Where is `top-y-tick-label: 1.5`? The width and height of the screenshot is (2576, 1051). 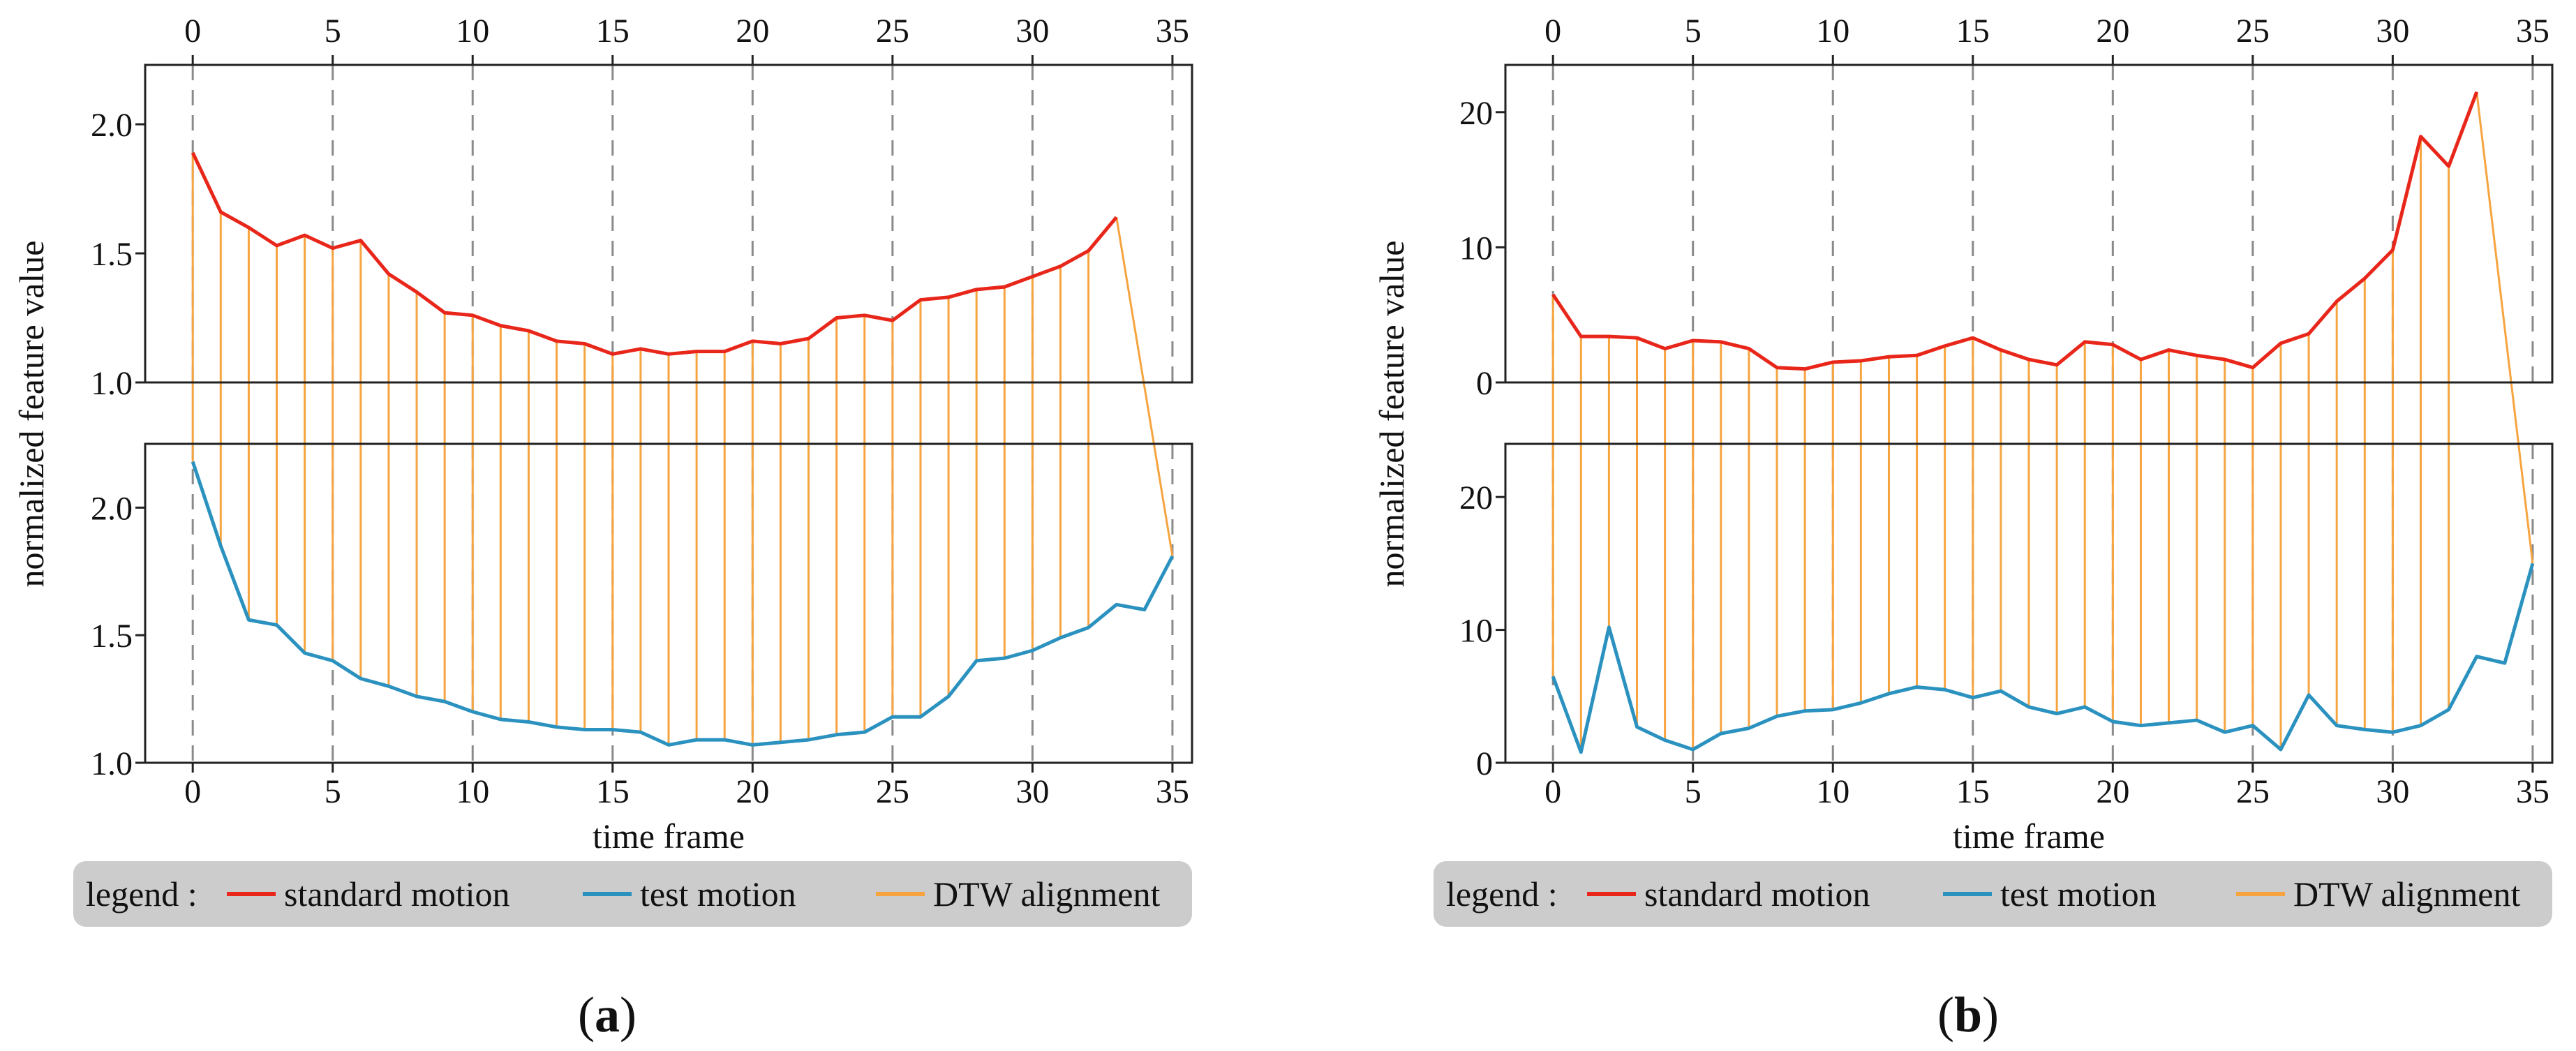
top-y-tick-label: 1.5 is located at coordinates (112, 254).